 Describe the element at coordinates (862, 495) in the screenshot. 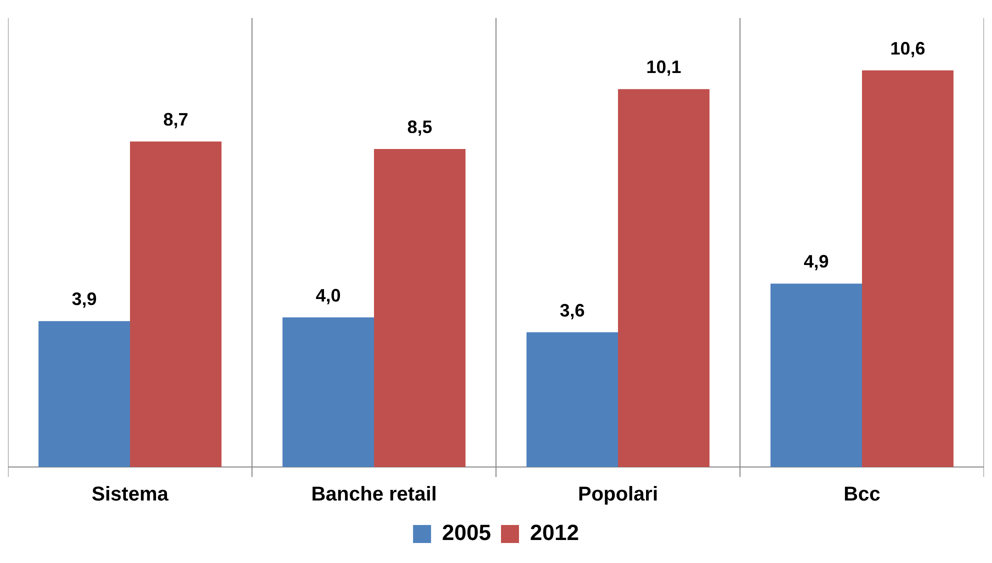

I see `x-tick-label: Bcc` at that location.